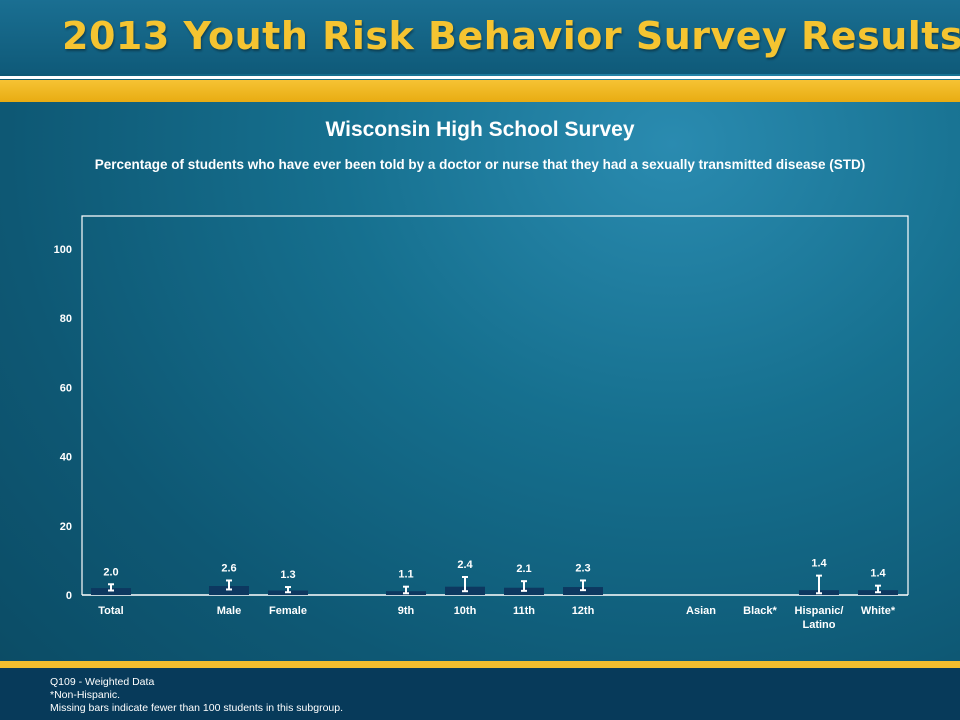 The height and width of the screenshot is (720, 960). What do you see at coordinates (480, 77) in the screenshot?
I see `header-divider-white` at bounding box center [480, 77].